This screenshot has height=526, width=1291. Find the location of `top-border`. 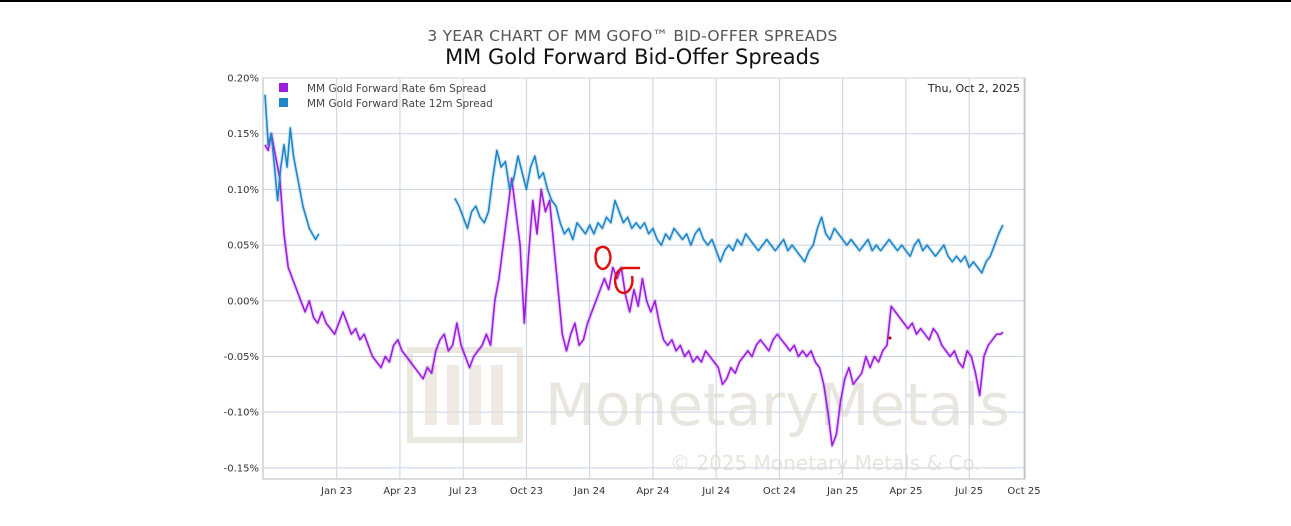

top-border is located at coordinates (645, 1).